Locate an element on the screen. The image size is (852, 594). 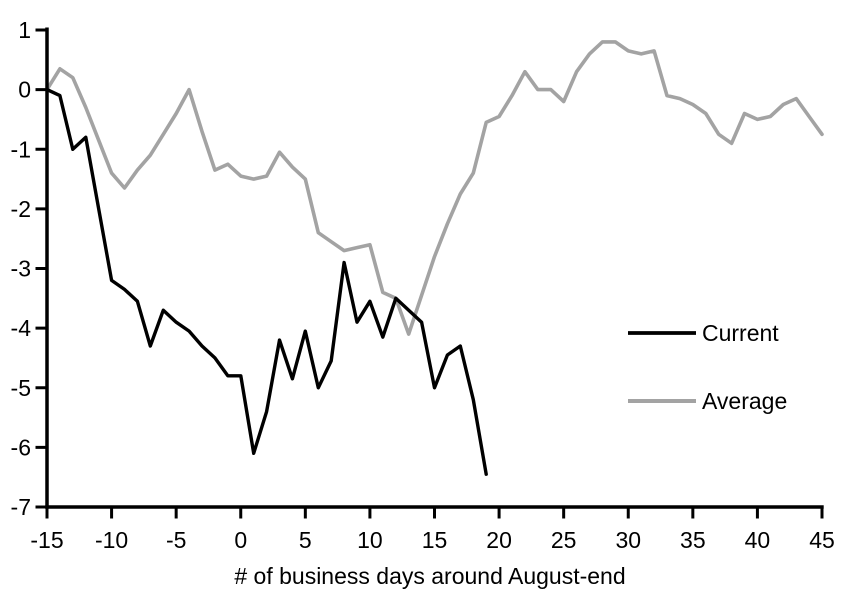
x-tick-label: -15 is located at coordinates (46, 540).